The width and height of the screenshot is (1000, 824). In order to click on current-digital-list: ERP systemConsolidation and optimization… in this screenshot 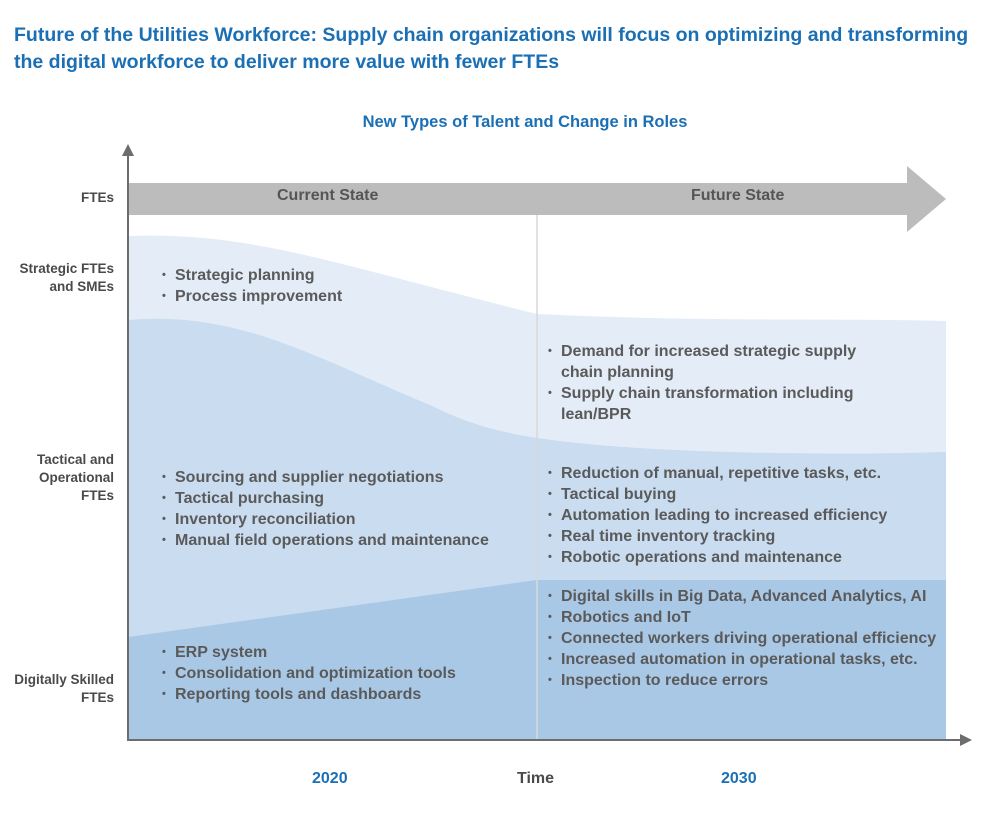, I will do `click(347, 673)`.